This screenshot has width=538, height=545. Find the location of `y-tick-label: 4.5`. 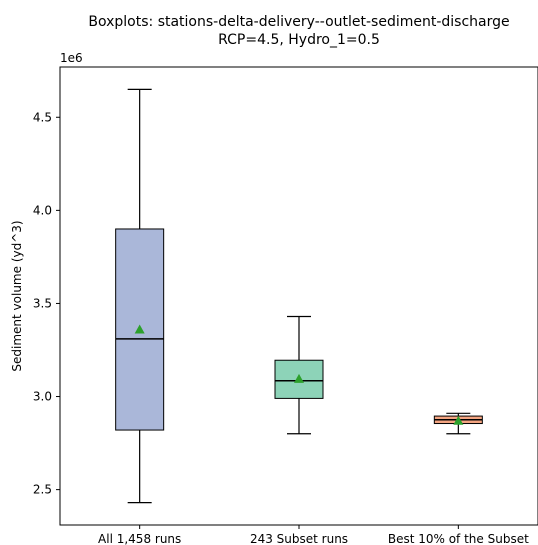

y-tick-label: 4.5 is located at coordinates (42, 117).